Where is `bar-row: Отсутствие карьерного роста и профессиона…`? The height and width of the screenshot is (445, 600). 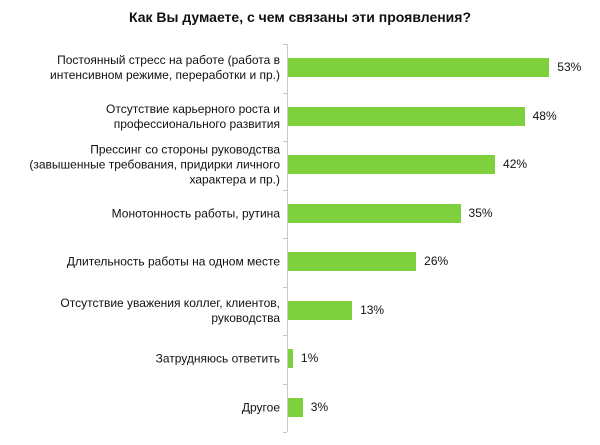 bar-row: Отсутствие карьерного роста и профессиона… is located at coordinates (300, 117).